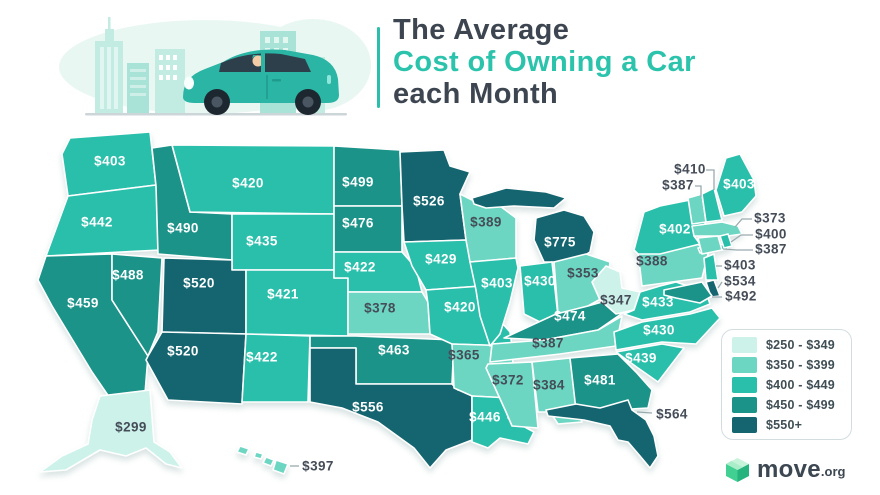  What do you see at coordinates (262, 460) in the screenshot?
I see `state-hi` at bounding box center [262, 460].